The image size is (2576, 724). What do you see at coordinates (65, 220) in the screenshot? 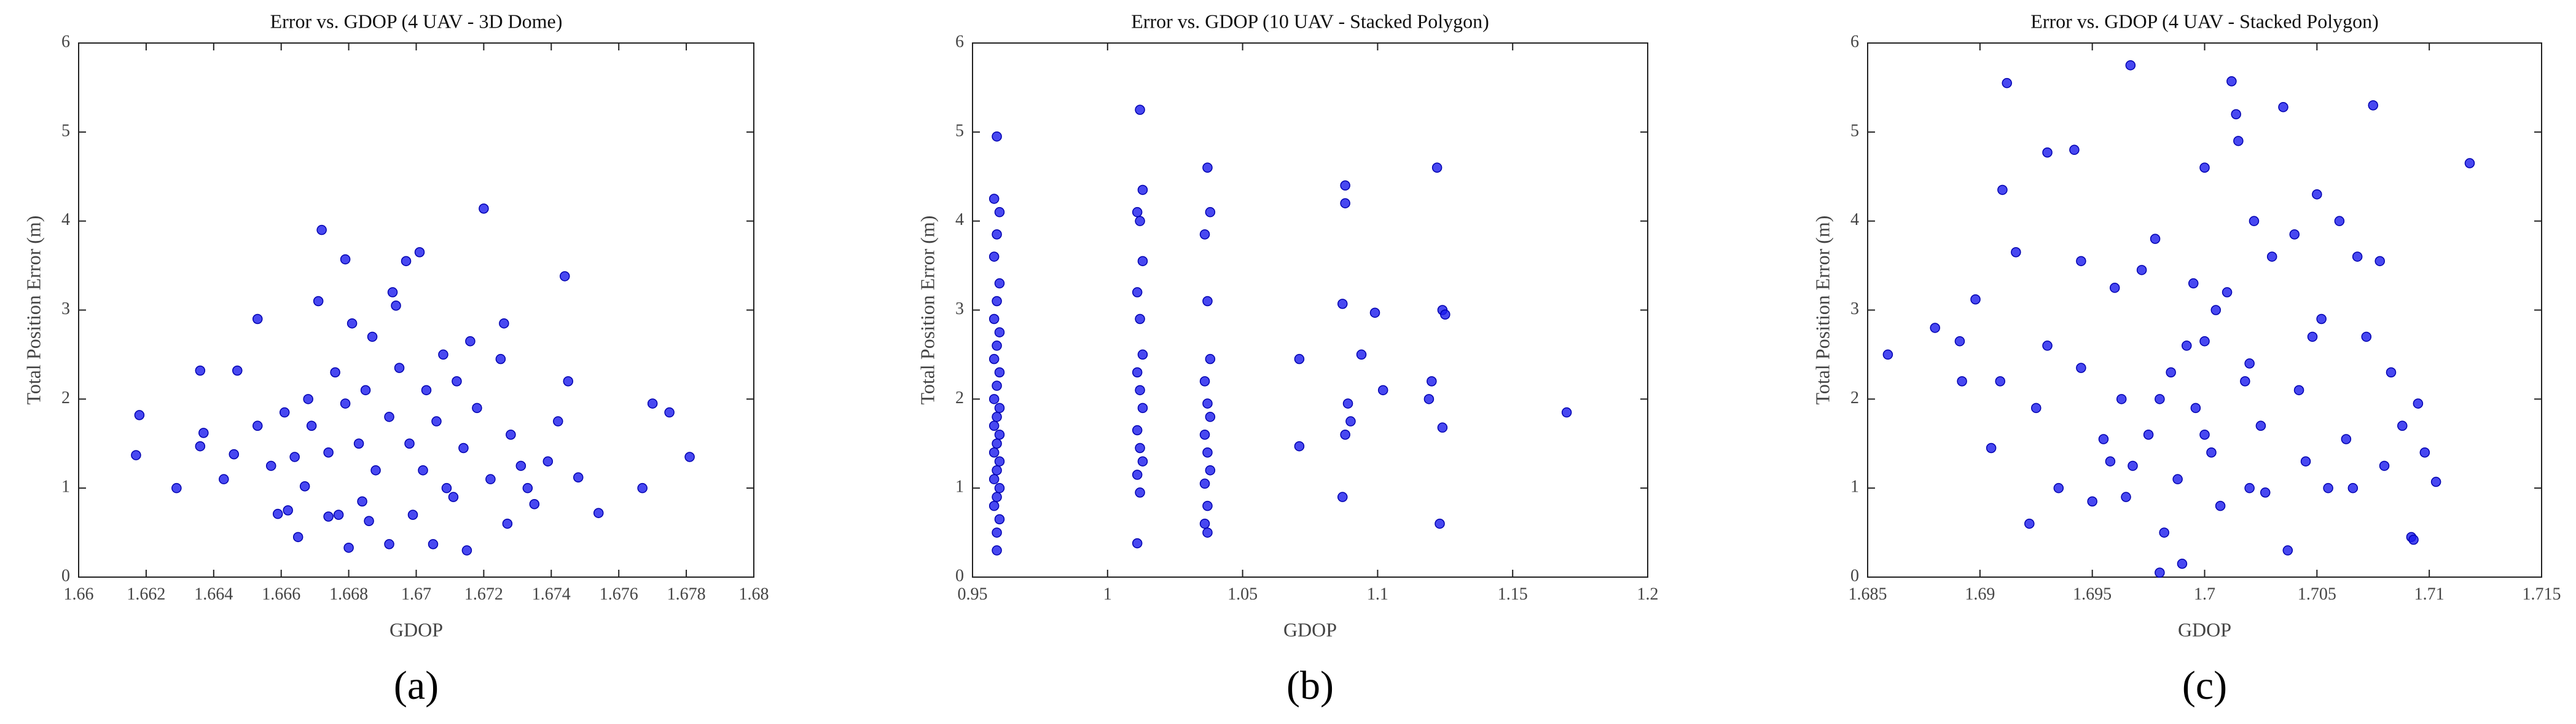
I see `y-tick-label: 4` at bounding box center [65, 220].